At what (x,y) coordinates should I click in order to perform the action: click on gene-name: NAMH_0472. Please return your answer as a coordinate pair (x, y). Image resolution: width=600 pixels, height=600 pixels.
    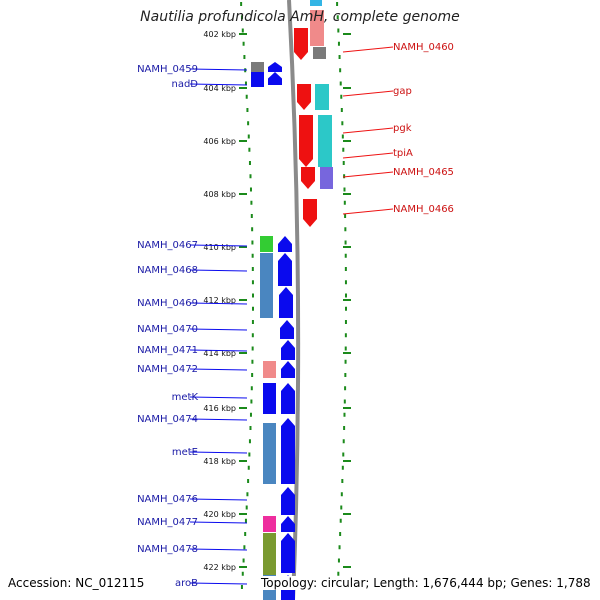
    Looking at the image, I should click on (167, 369).